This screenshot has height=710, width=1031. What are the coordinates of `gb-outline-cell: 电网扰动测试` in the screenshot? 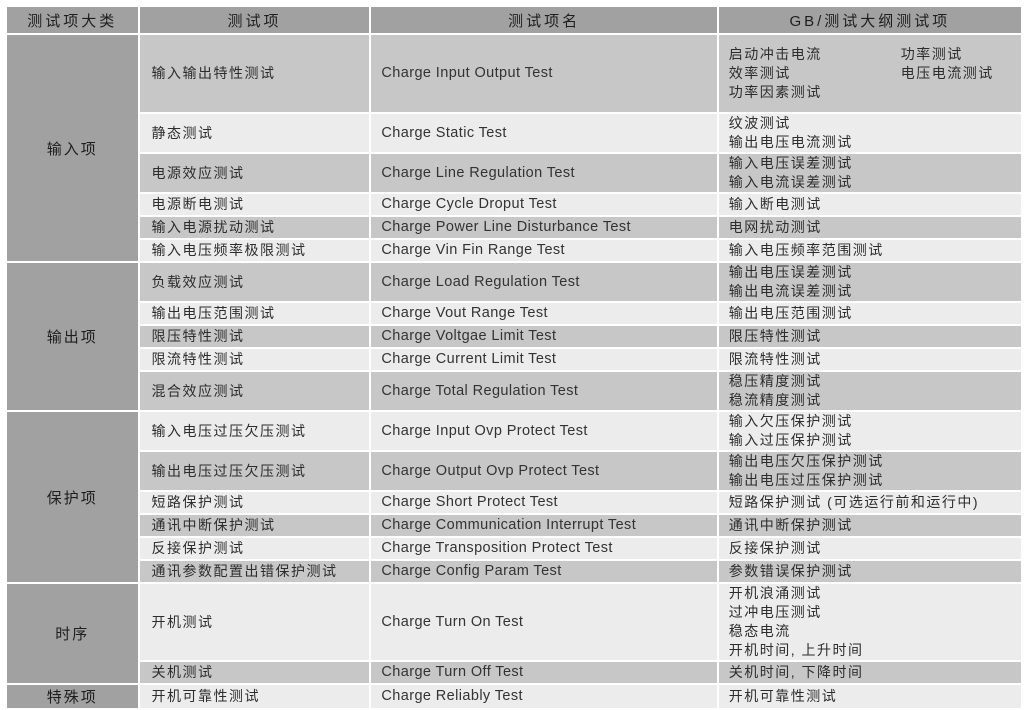 It's located at (870, 227).